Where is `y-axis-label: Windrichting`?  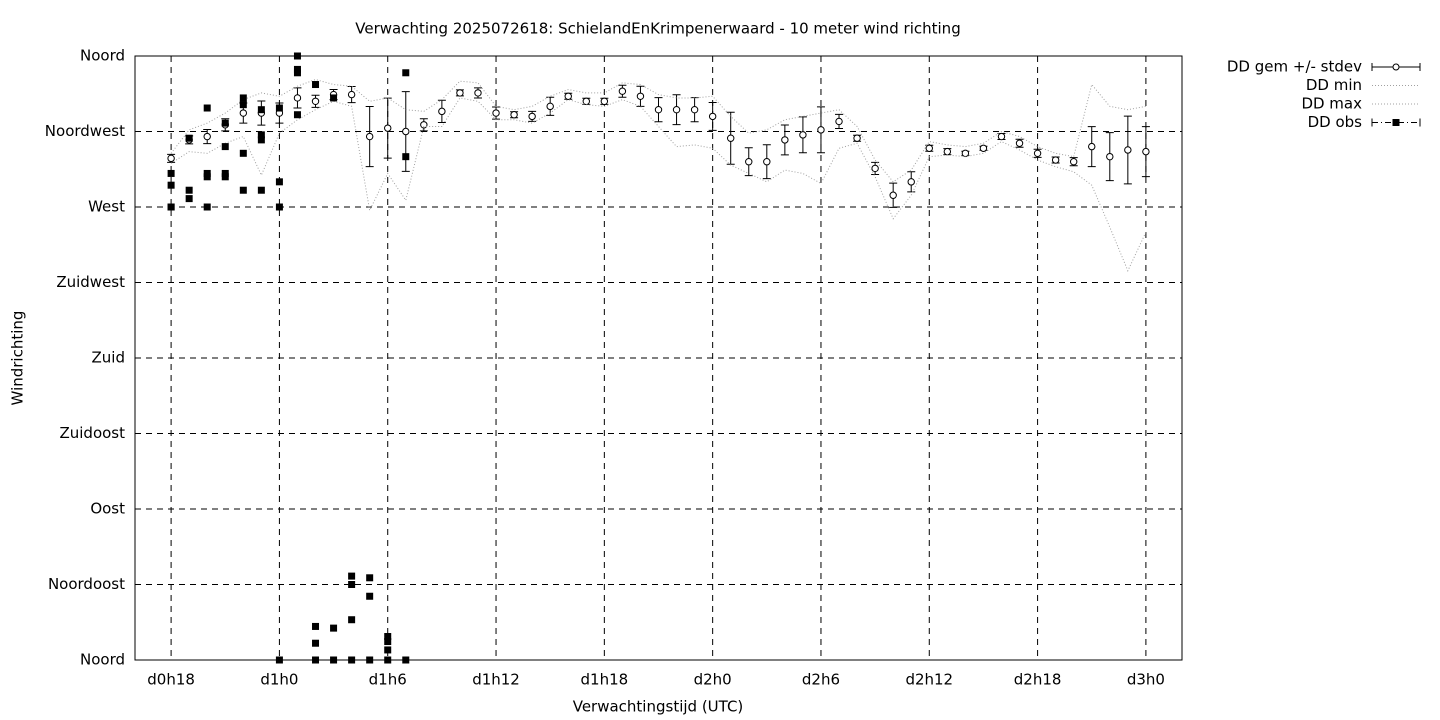 y-axis-label: Windrichting is located at coordinates (18, 358).